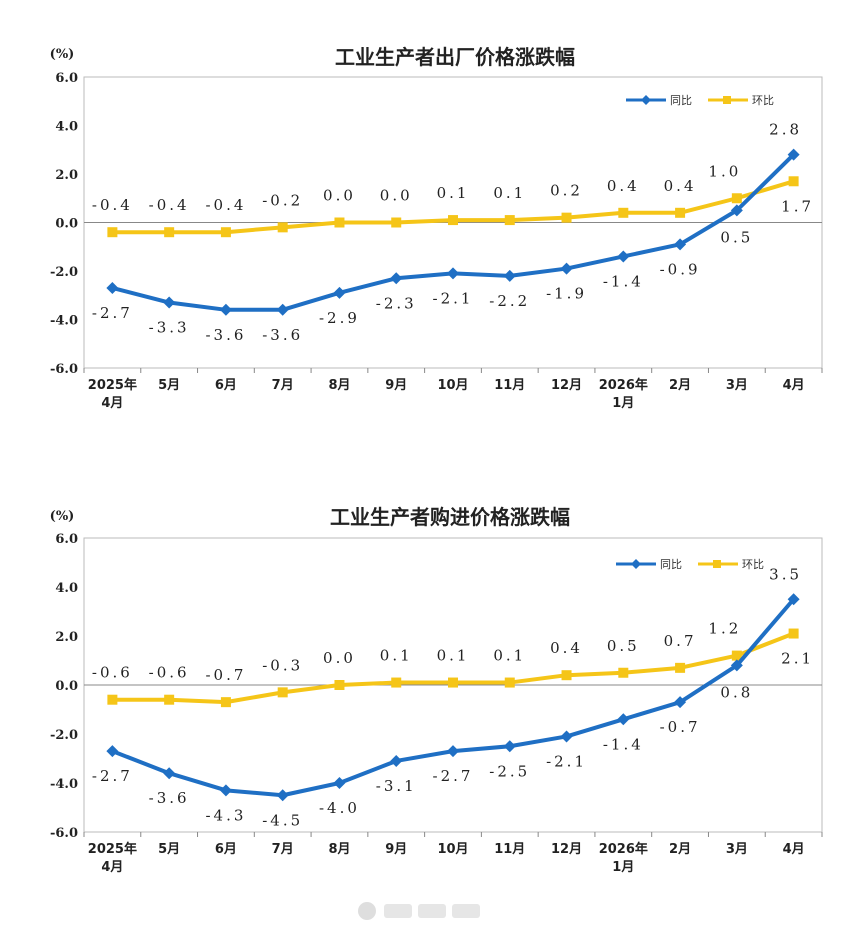  I want to click on data-label-yoy: -3.6, so click(225, 335).